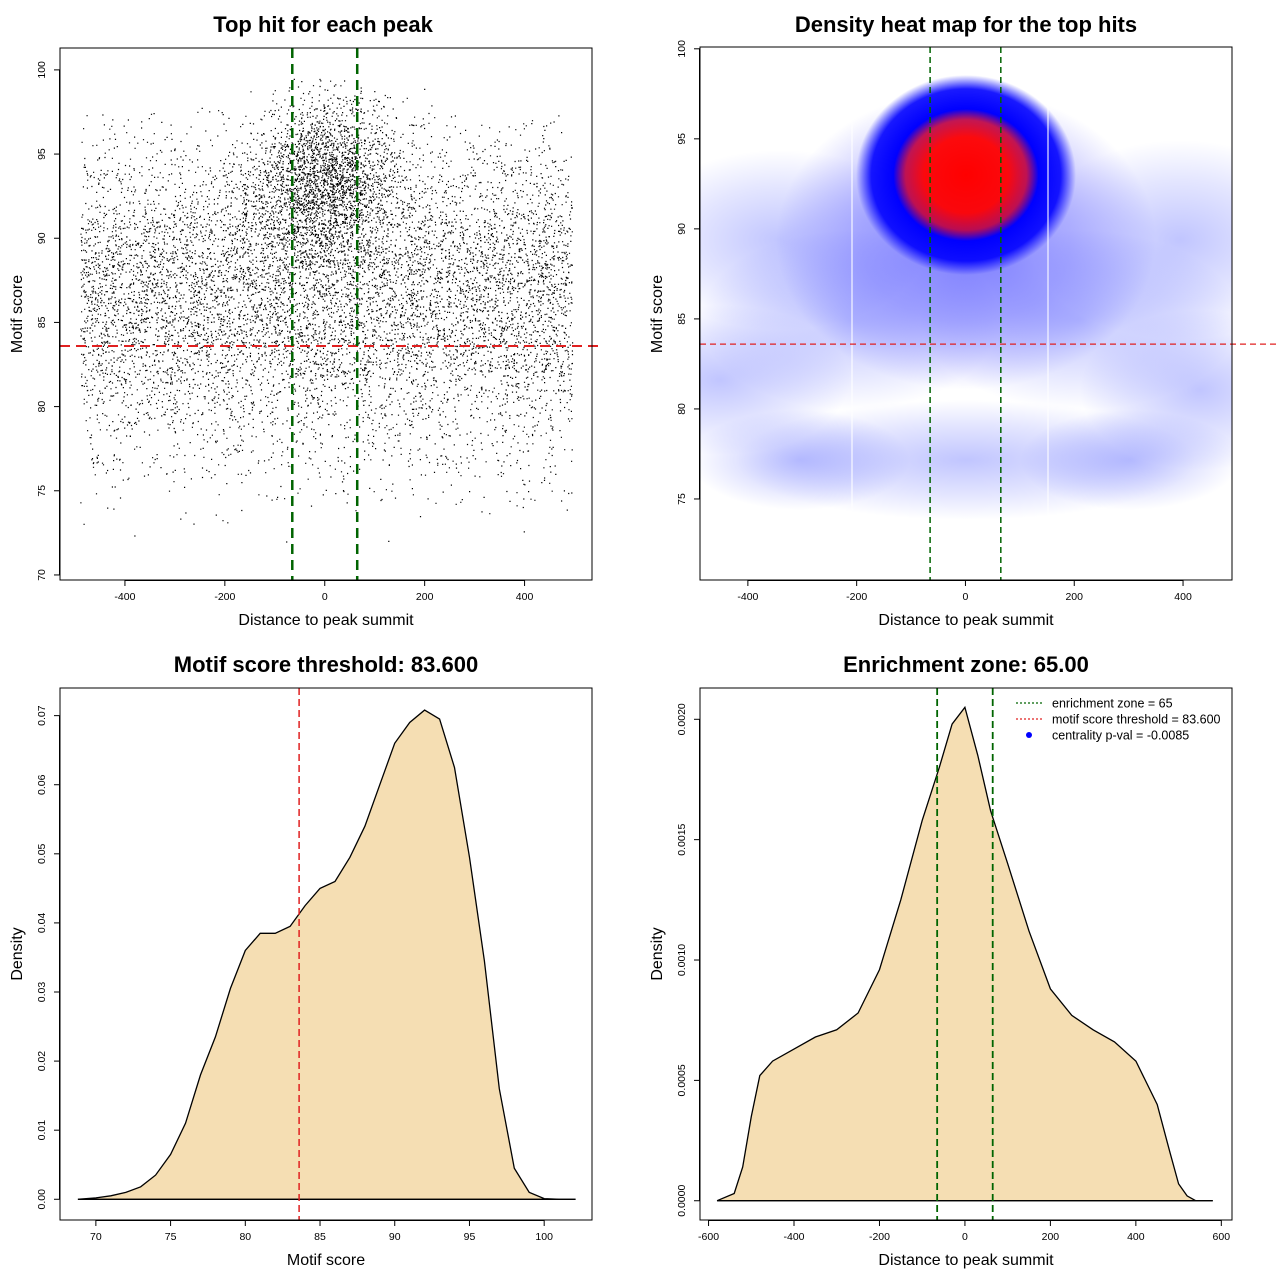 This screenshot has width=1280, height=1280. What do you see at coordinates (1136, 720) in the screenshot?
I see `legend-label: motif score threshold = 83.600` at bounding box center [1136, 720].